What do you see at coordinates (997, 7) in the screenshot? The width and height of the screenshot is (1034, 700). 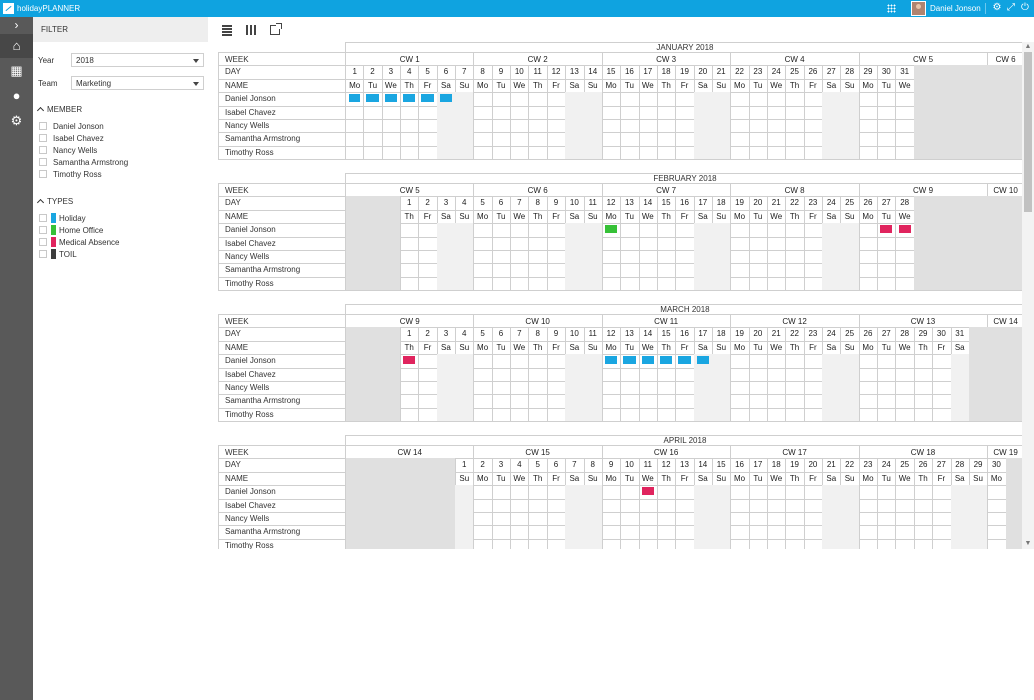 I see `gear-icon: ⚙` at bounding box center [997, 7].